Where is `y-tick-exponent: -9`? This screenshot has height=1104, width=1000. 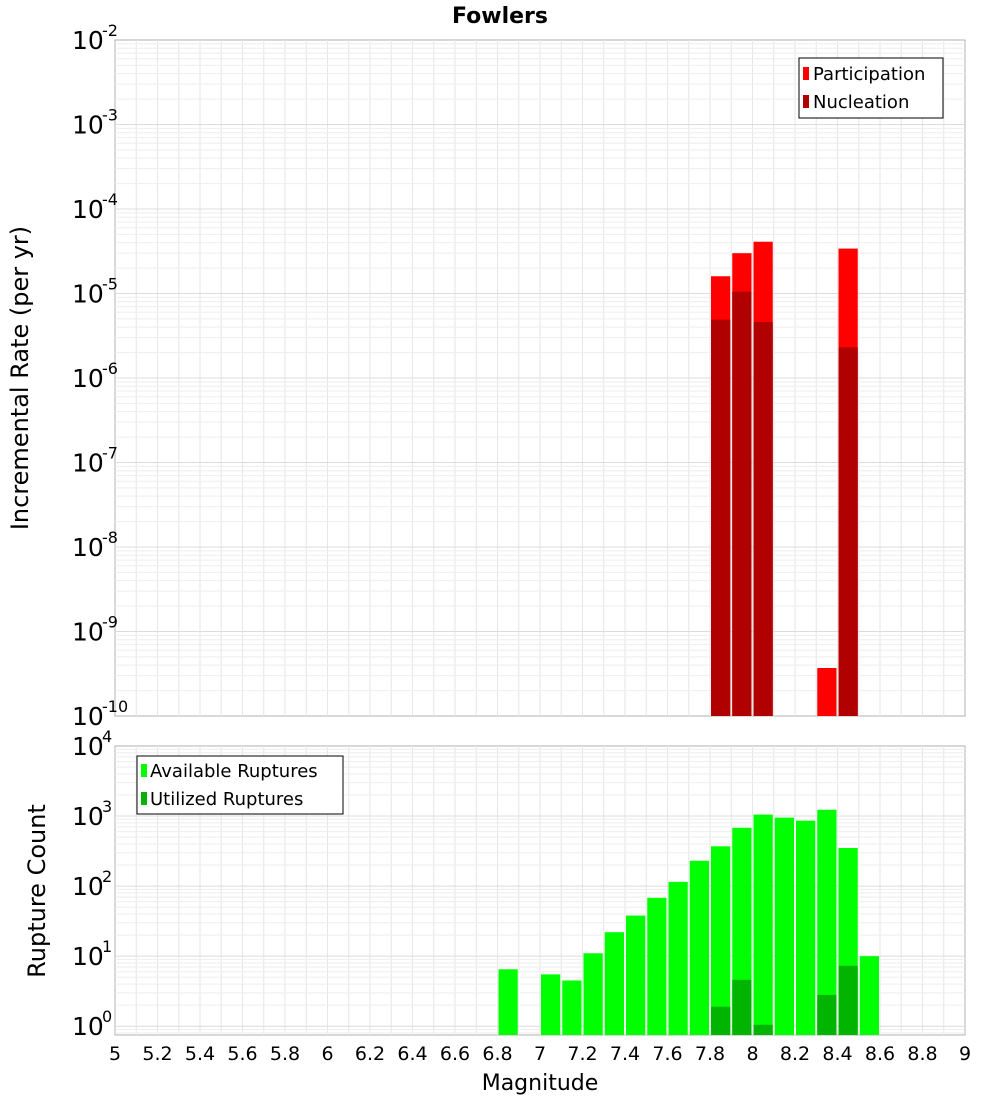 y-tick-exponent: -9 is located at coordinates (110, 622).